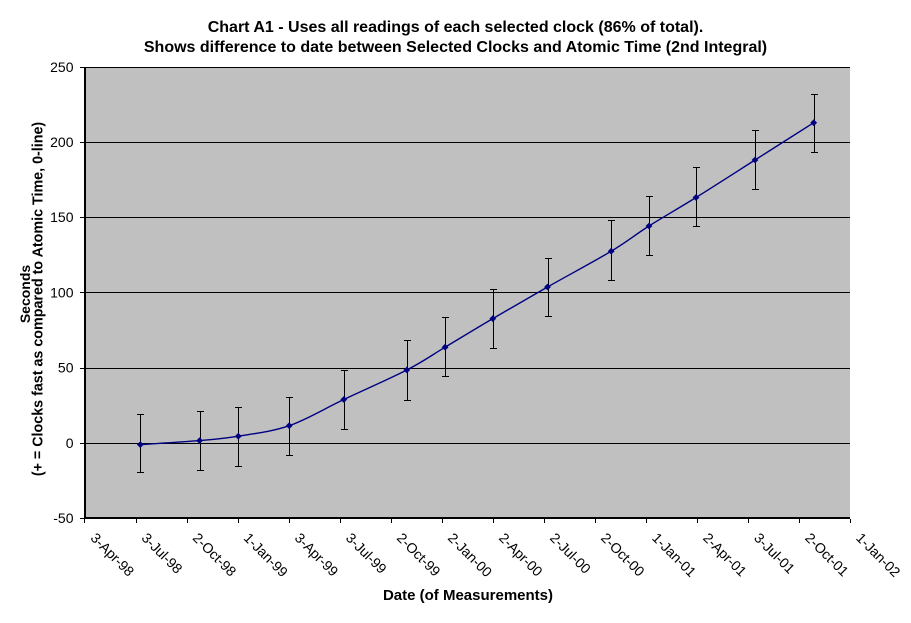 This screenshot has height=623, width=911. I want to click on svg-text: 3-Apr-99, so click(317, 555).